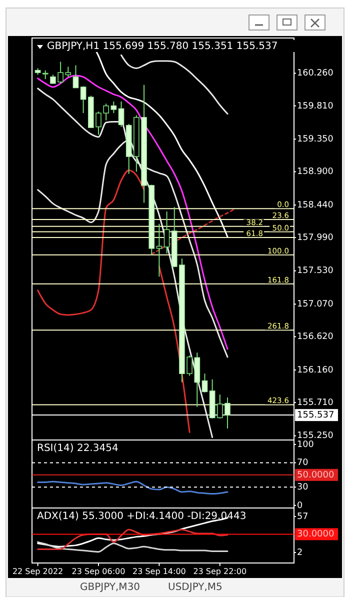  Describe the element at coordinates (315, 436) in the screenshot. I see `y-tick-label: 155.250` at that location.